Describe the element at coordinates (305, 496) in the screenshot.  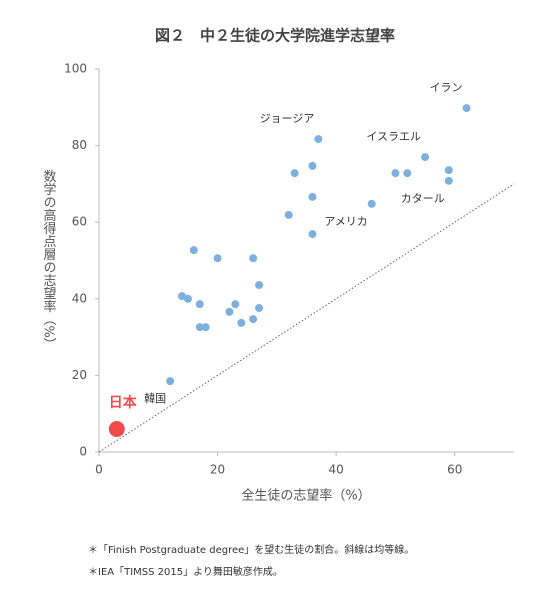
I see `x-axis-label: 全生徒の志望率（%）` at that location.